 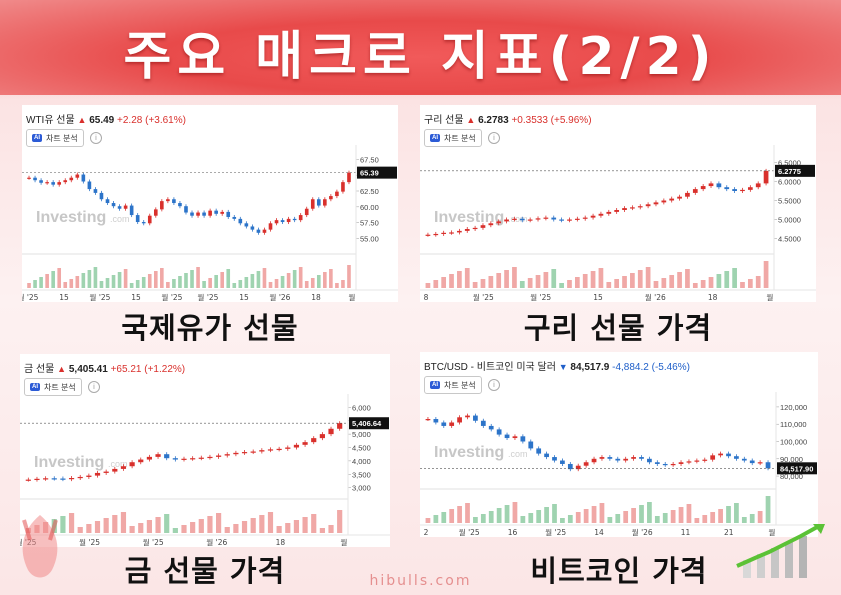 What do you see at coordinates (563, 367) in the screenshot?
I see `down-arrow-icon: ▼` at bounding box center [563, 367].